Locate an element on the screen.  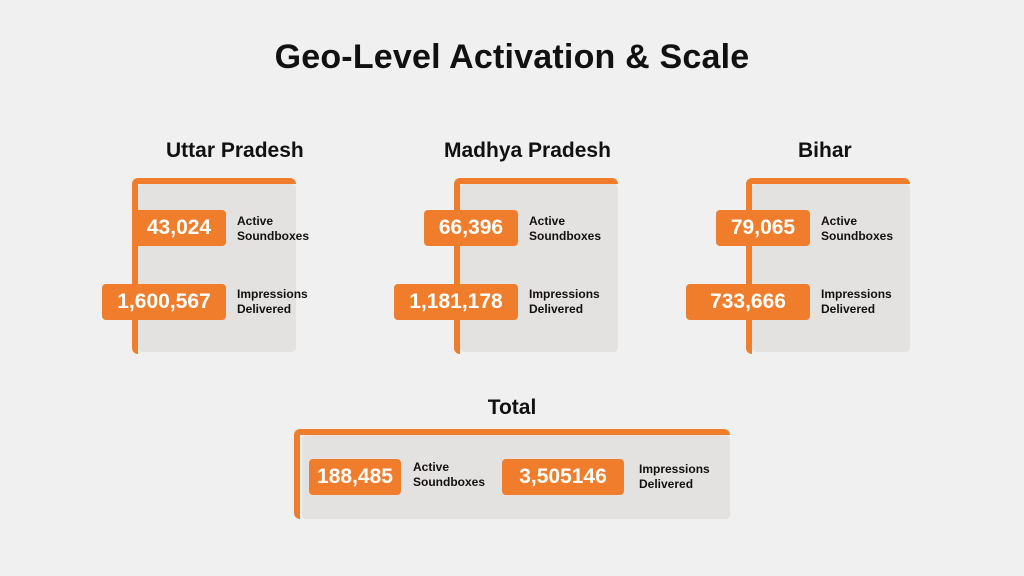
impressions-delivered-value: 1,181,178 is located at coordinates (456, 302).